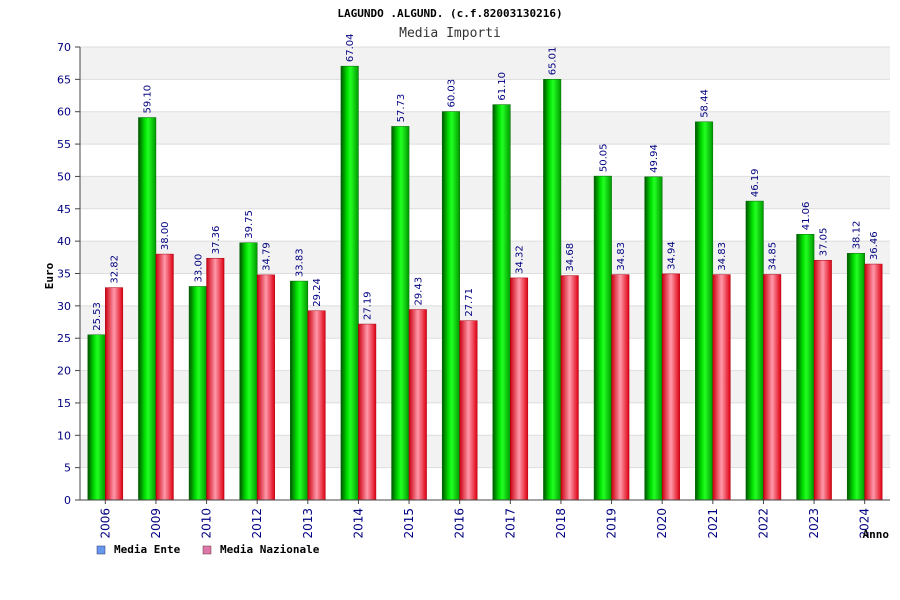 The height and width of the screenshot is (600, 900). What do you see at coordinates (216, 240) in the screenshot?
I see `data-label: 37.36` at bounding box center [216, 240].